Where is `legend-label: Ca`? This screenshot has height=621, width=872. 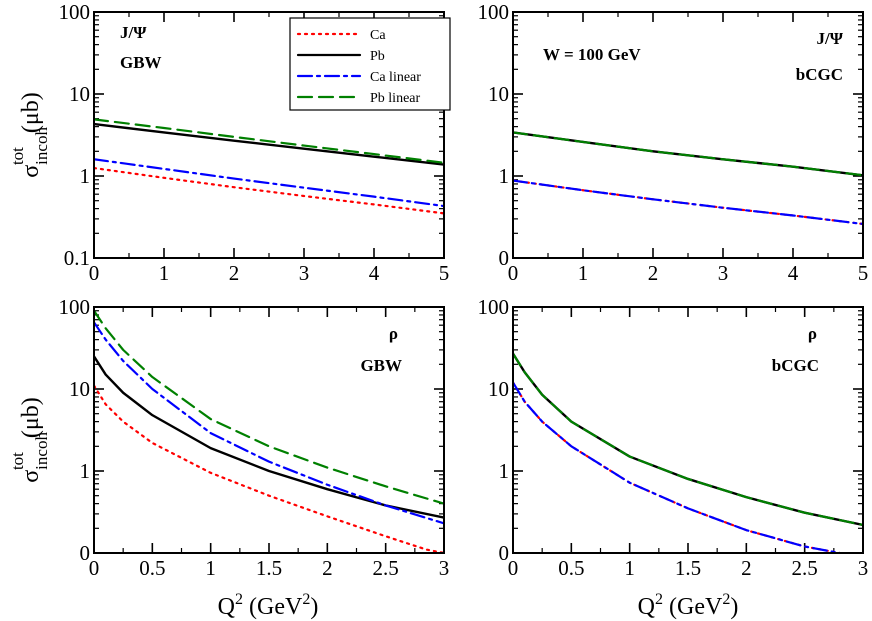
legend-label: Ca is located at coordinates (378, 35).